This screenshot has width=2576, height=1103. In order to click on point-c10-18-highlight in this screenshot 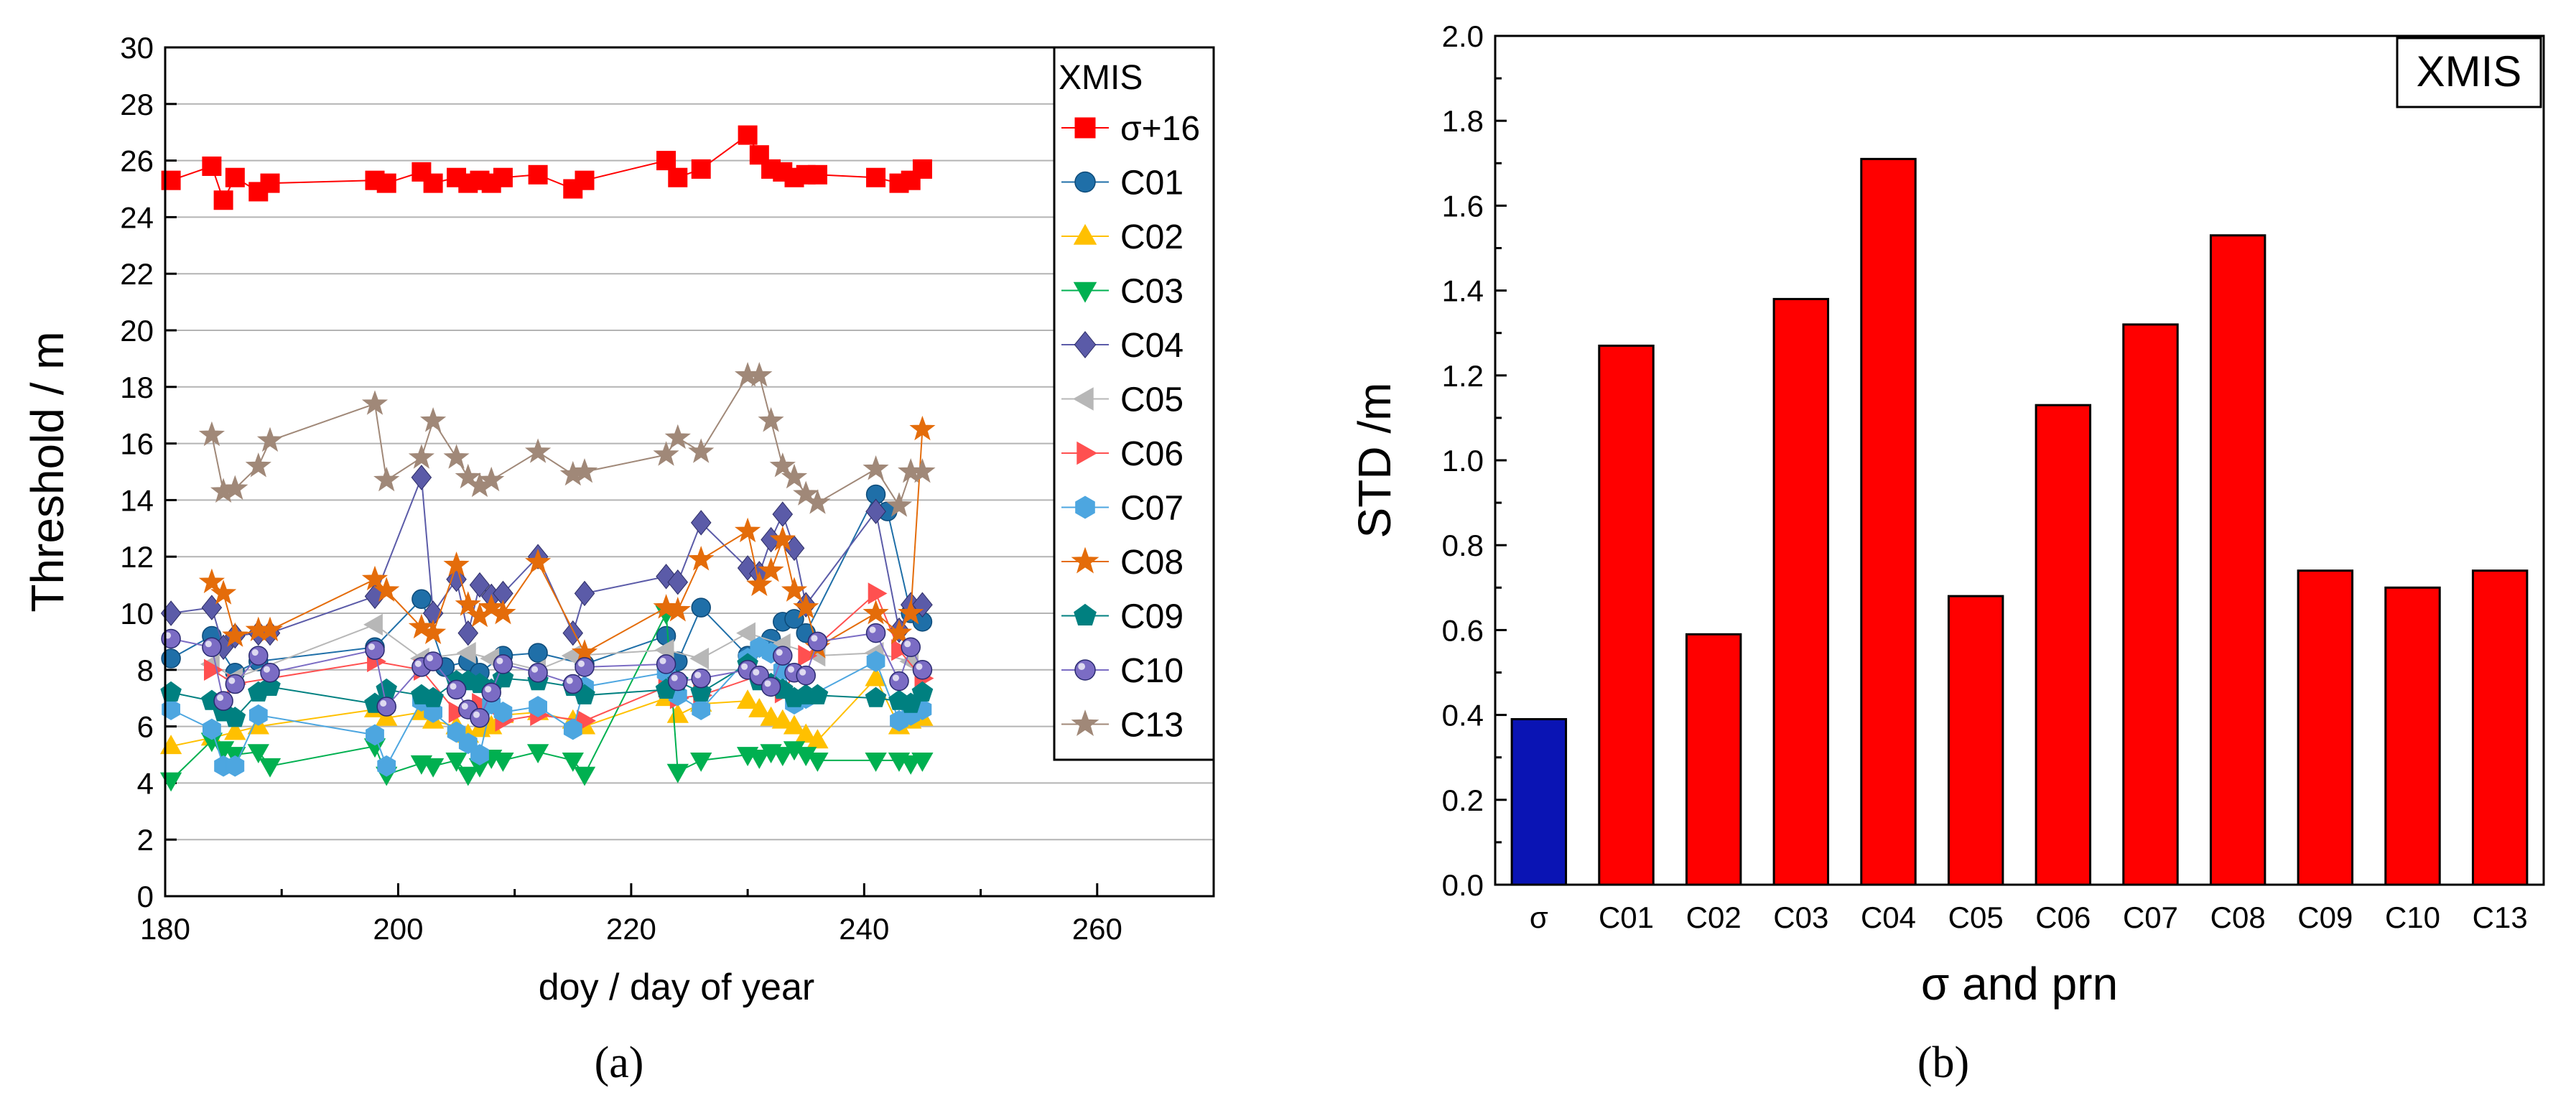, I will do `click(662, 660)`.